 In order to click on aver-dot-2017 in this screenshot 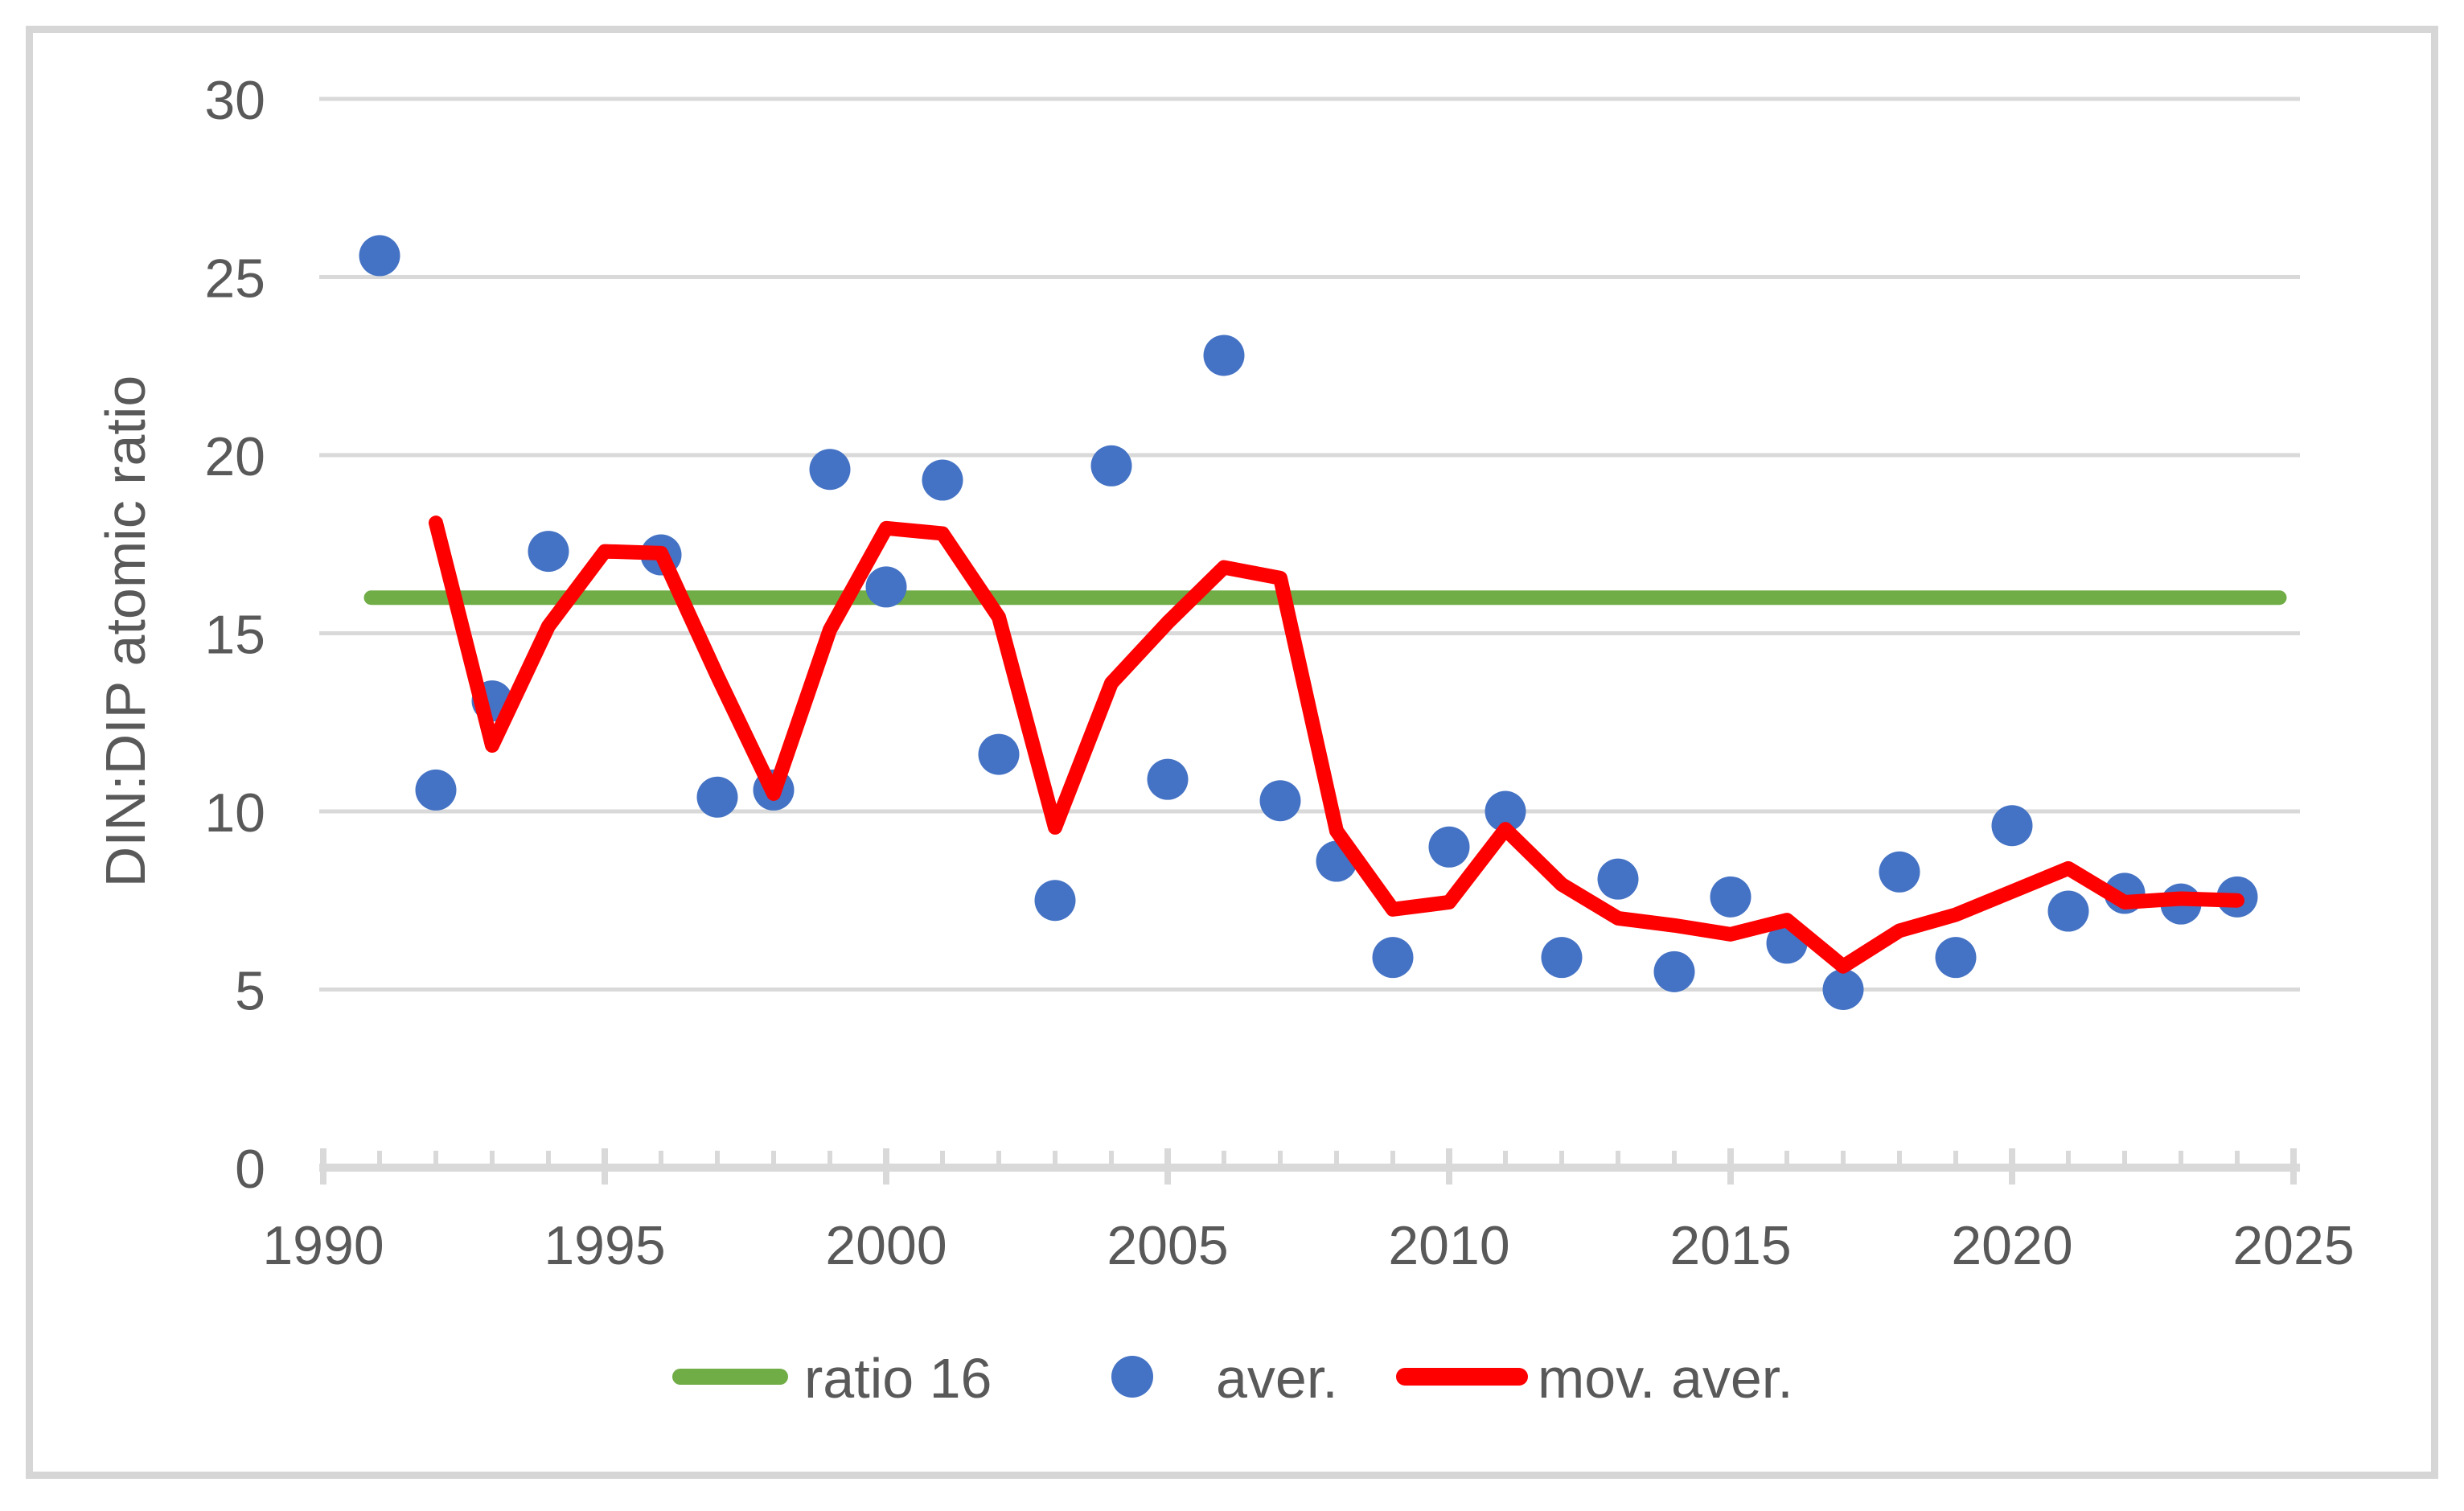, I will do `click(1843, 990)`.